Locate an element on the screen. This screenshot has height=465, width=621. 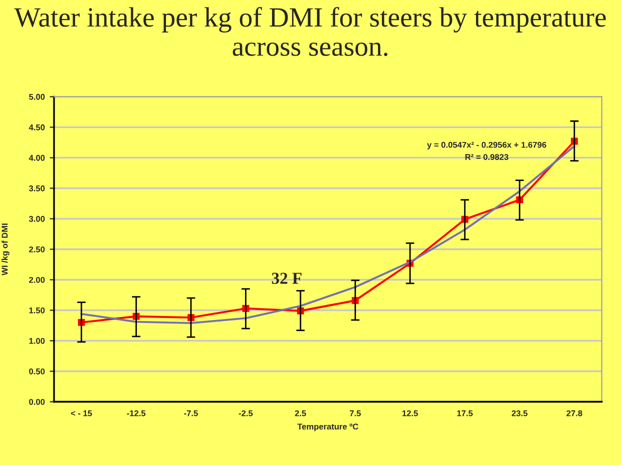
y-tick-label: 2.50 is located at coordinates (37, 249).